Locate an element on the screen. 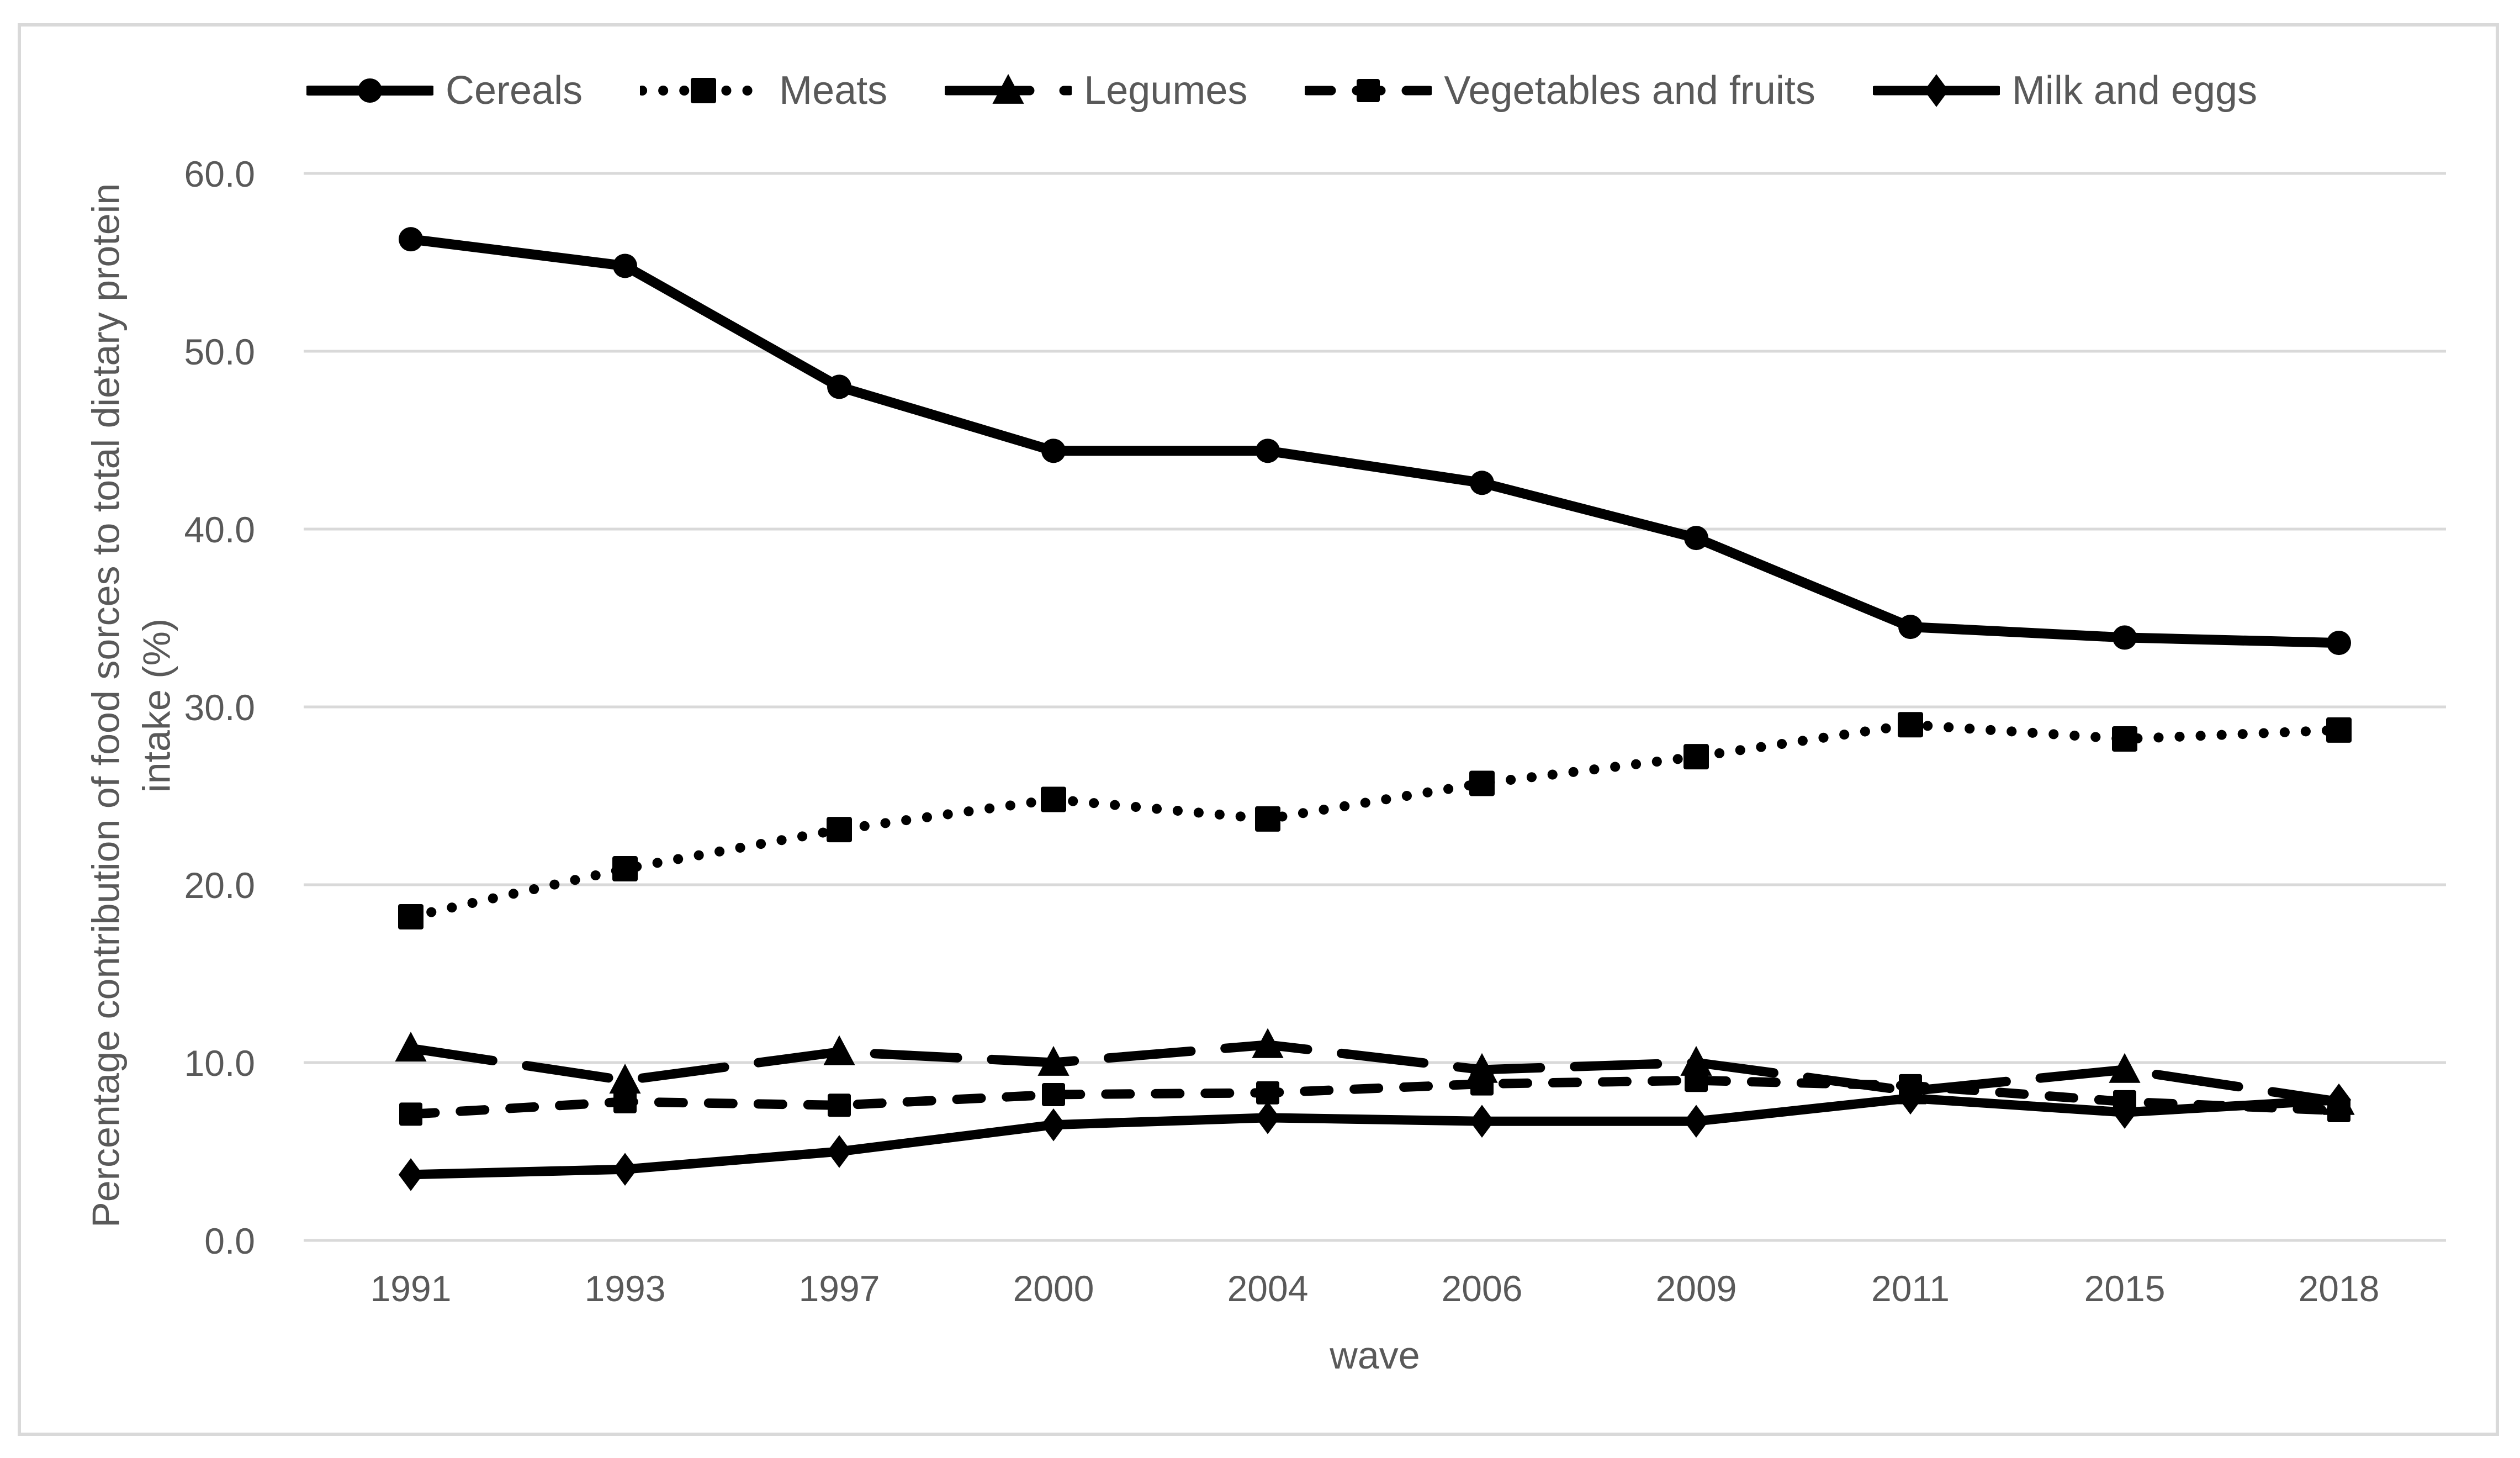 Image resolution: width=2520 pixels, height=1458 pixels. marker-meats-1991 is located at coordinates (410, 916).